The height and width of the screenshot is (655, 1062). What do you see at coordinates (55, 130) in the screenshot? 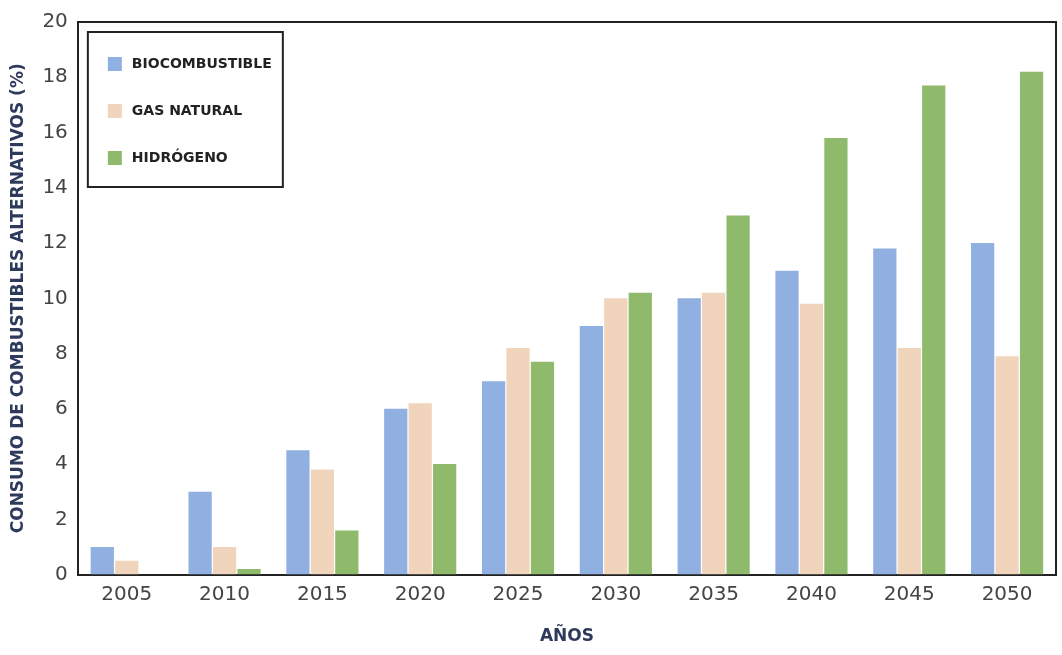
I see `y-tick-label: 16` at bounding box center [55, 130].